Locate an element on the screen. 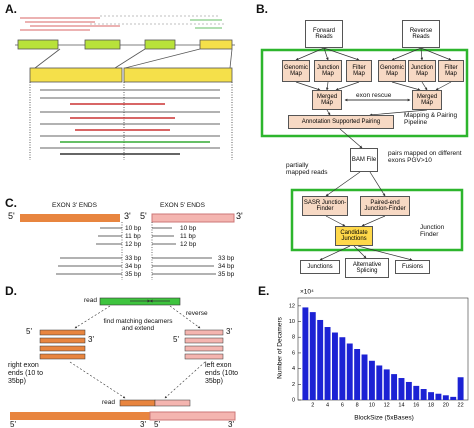 Image resolution: width=474 pixels, height=428 pixels. label: left exon ends (10to 35bp) is located at coordinates (222, 373).